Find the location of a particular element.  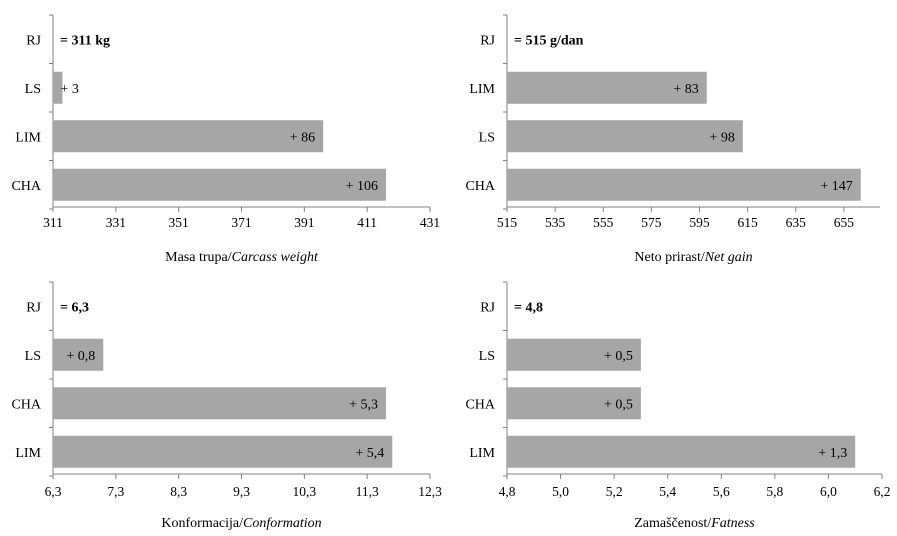

x-tick-label: 5,8 is located at coordinates (774, 491).